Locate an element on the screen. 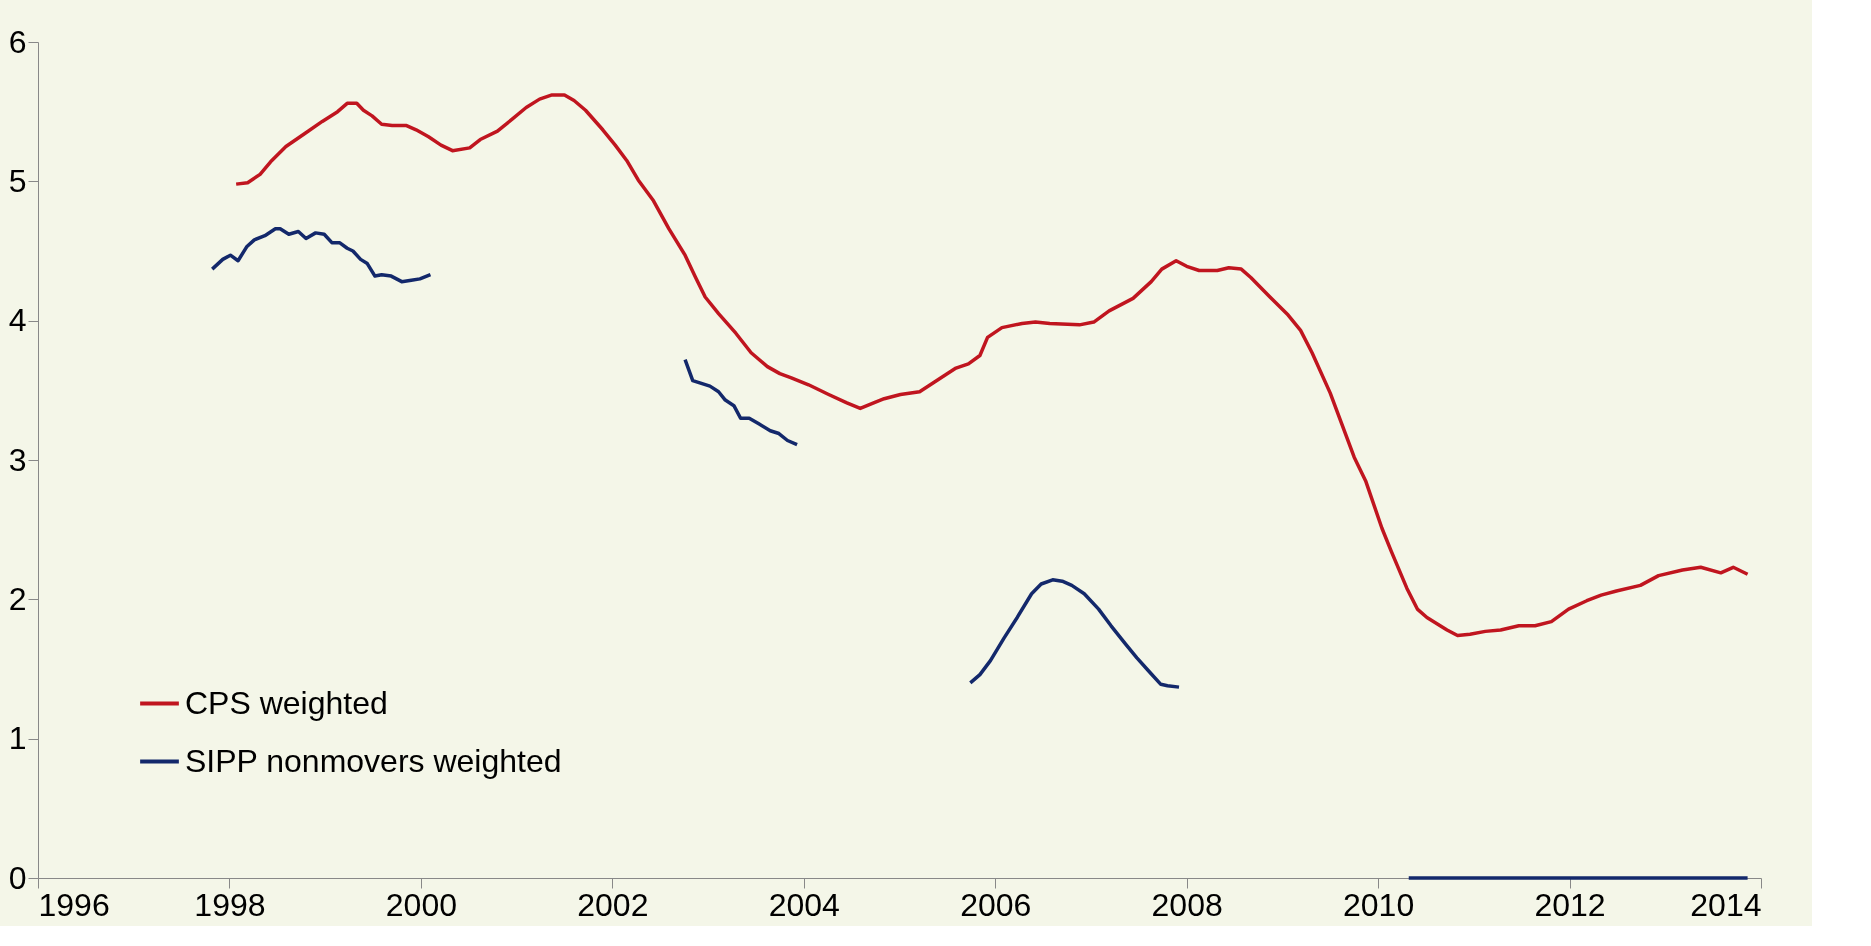  y-tick-label: 6 is located at coordinates (17, 41).